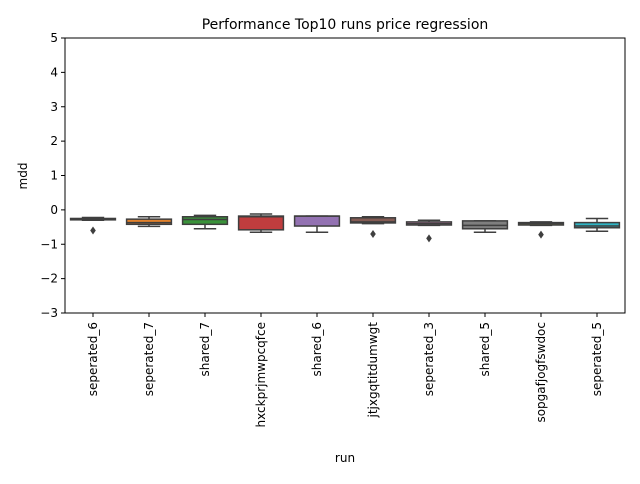 This screenshot has width=640, height=484. What do you see at coordinates (49, 244) in the screenshot?
I see `y-tick-label: −1` at bounding box center [49, 244].